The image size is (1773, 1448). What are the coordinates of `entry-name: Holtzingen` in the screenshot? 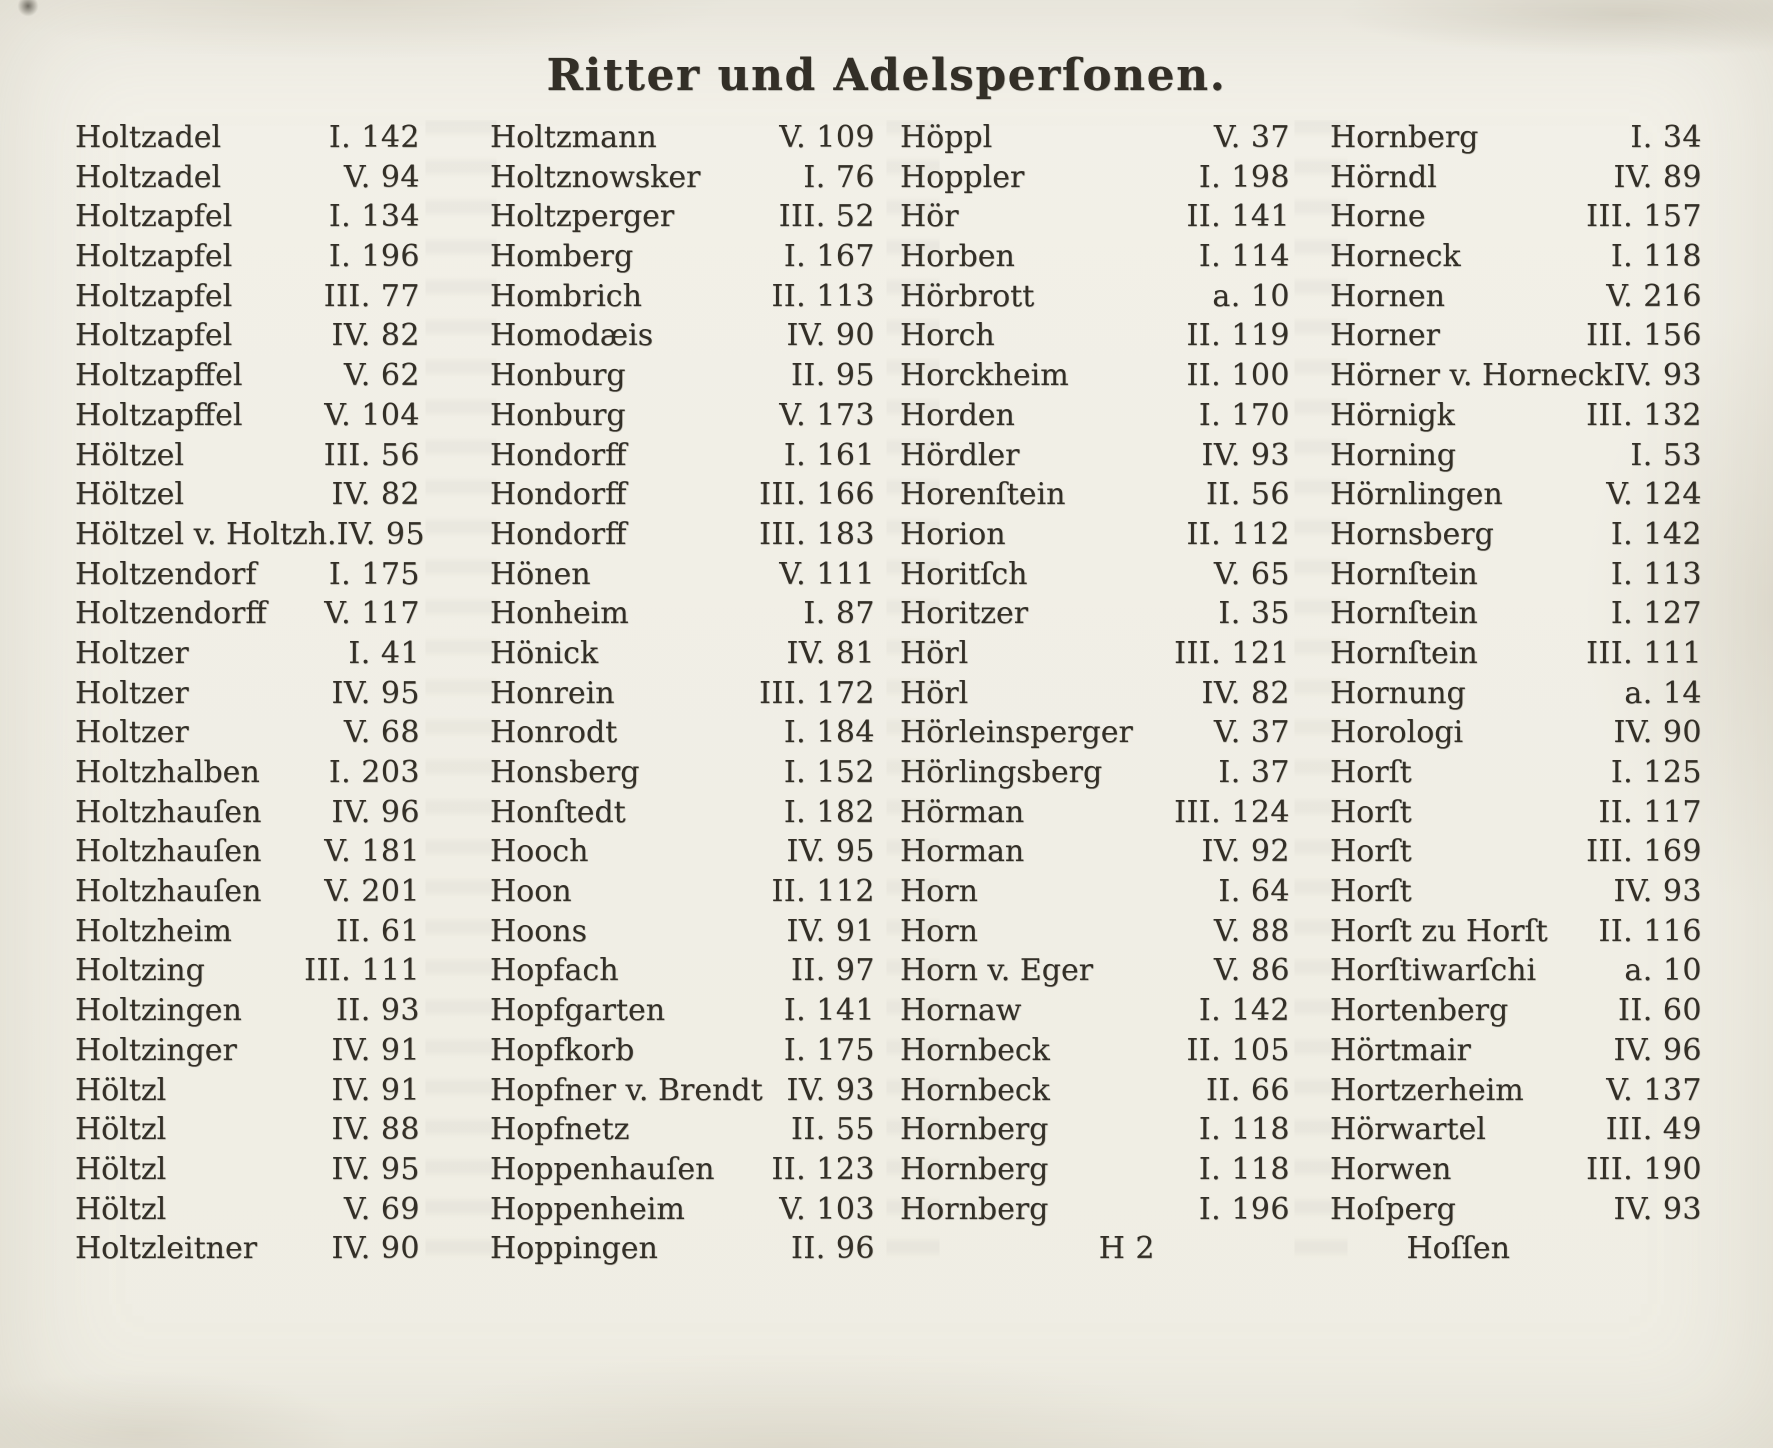 It's located at (158, 1011).